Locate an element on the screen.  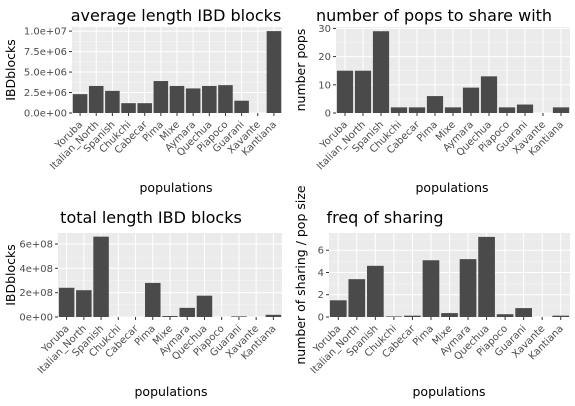
y-tick-label: 2.5e+06 is located at coordinates (45, 93).